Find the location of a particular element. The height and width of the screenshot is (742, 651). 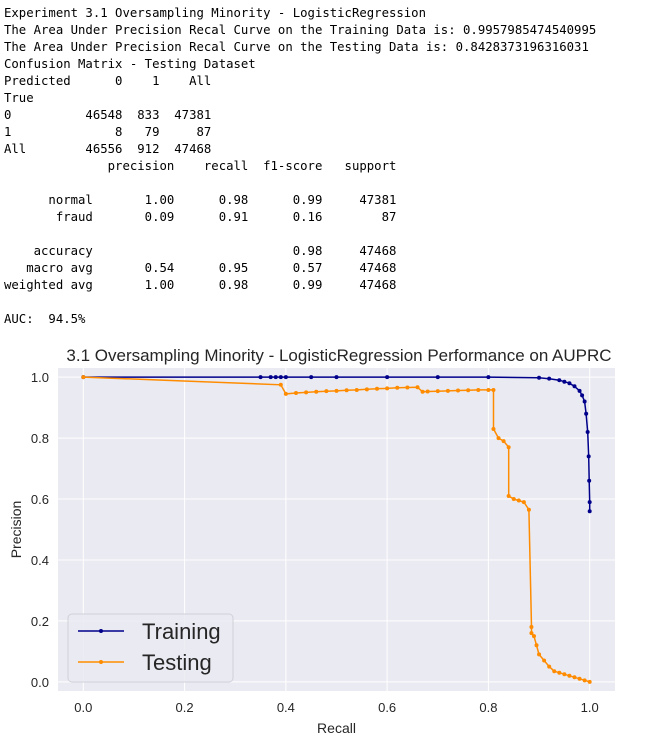

x-tick-label: 0.8 is located at coordinates (488, 707).